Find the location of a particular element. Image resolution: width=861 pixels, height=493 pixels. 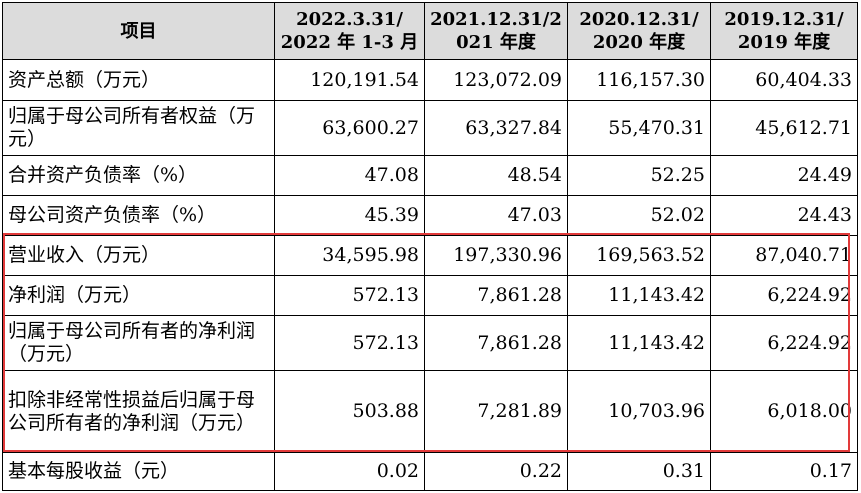

cell-value: 123,072.09 is located at coordinates (496, 80).